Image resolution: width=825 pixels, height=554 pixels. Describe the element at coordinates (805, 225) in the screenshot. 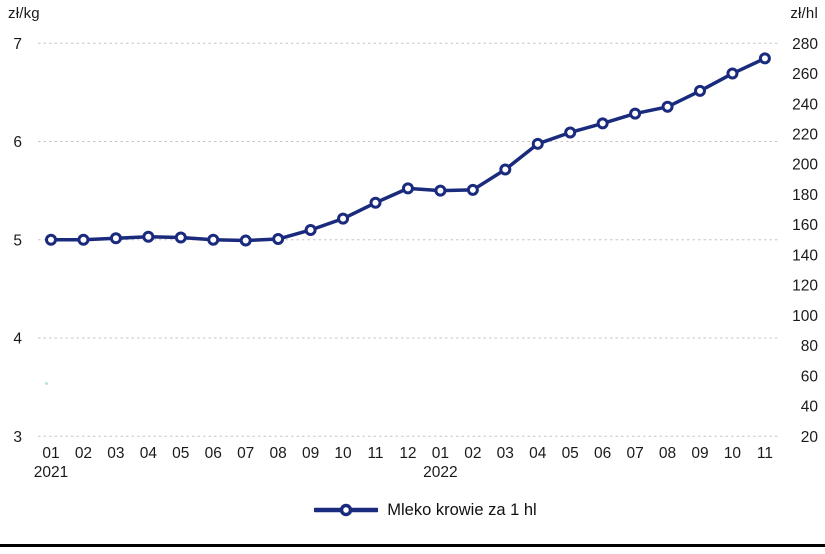

I see `right-axis-tick-label: 160` at that location.